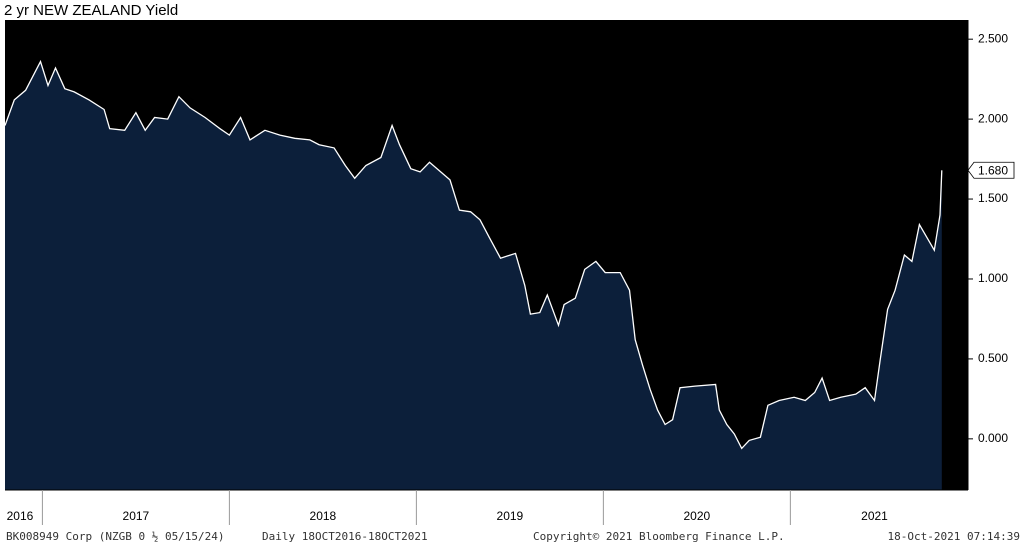  I want to click on x-tick-label: 2018, so click(323, 516).